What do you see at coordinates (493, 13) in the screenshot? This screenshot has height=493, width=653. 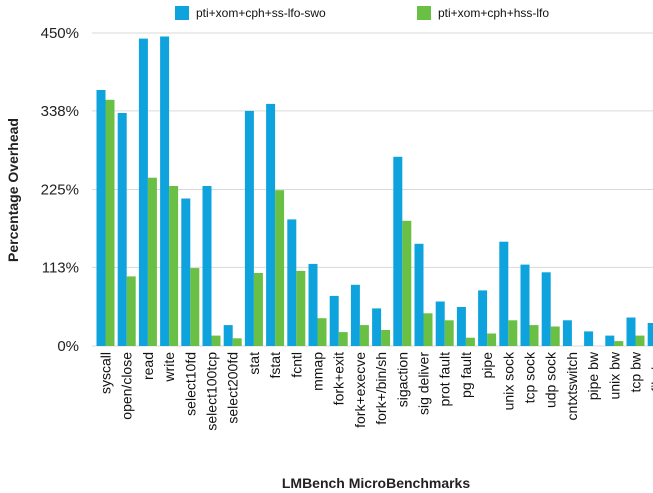 I see `legend-label-series-2: pti+xom+cph+hss-lfo` at bounding box center [493, 13].